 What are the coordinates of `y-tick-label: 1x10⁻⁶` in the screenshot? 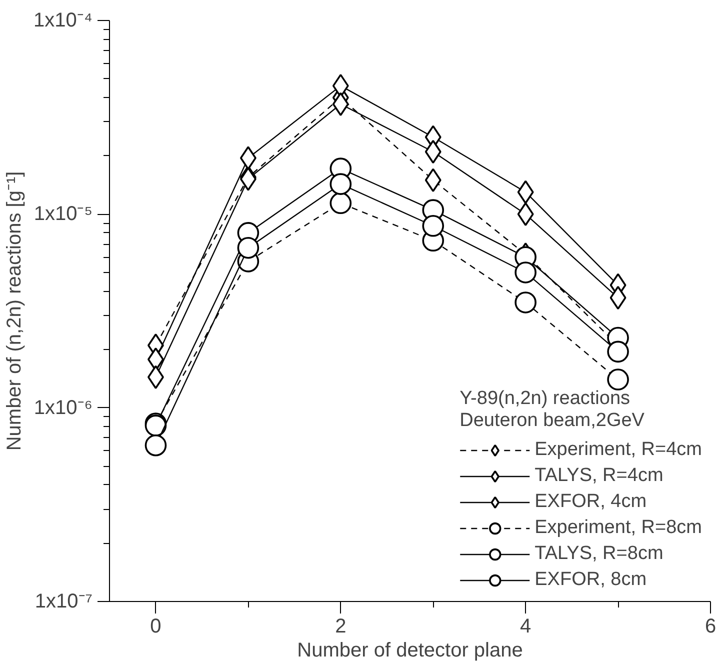 It's located at (63, 407).